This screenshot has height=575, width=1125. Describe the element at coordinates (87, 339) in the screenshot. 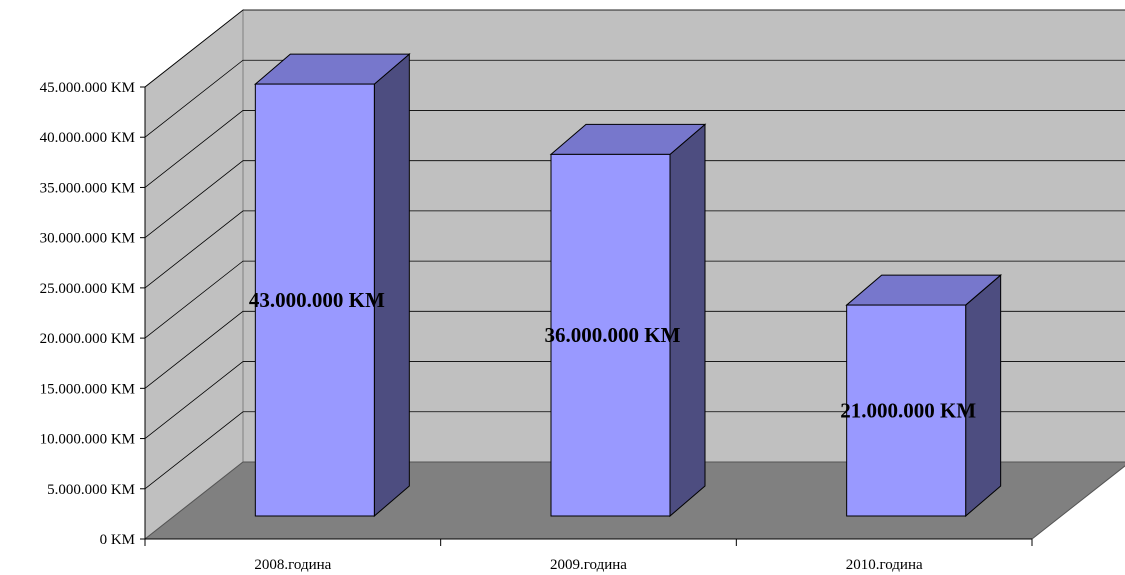

I see `y-tick-label: 20.000.000 KM` at that location.